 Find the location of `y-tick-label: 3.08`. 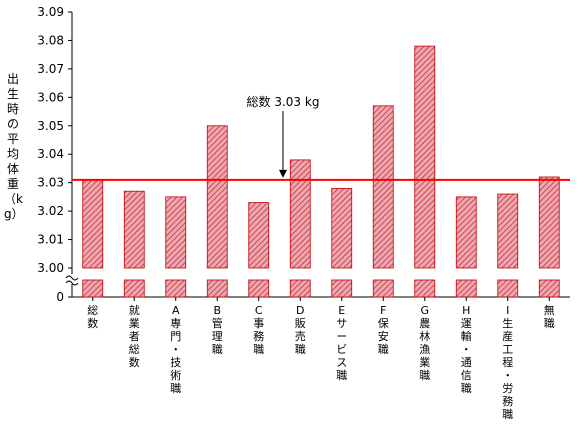

y-tick-label: 3.08 is located at coordinates (50, 40).